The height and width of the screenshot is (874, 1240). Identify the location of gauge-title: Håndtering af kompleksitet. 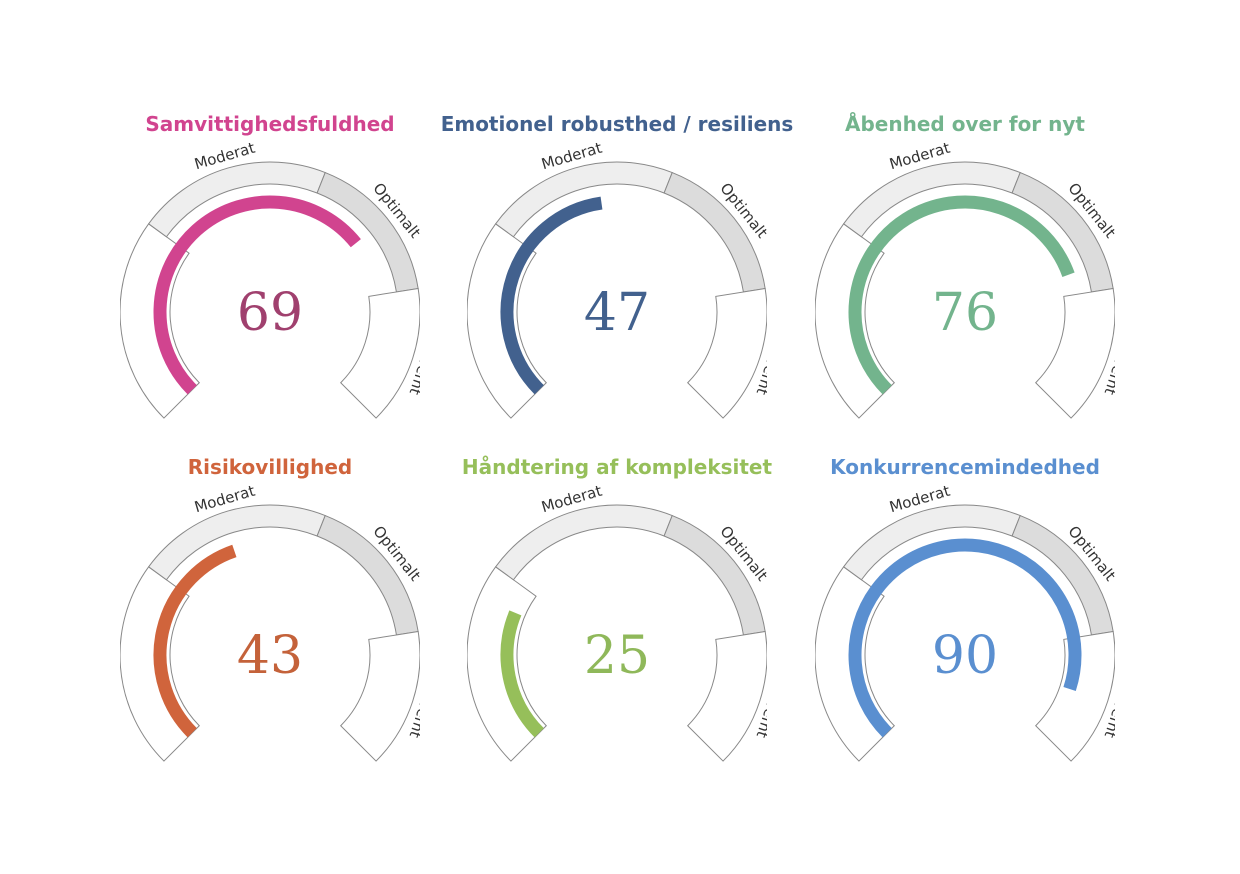
(617, 467).